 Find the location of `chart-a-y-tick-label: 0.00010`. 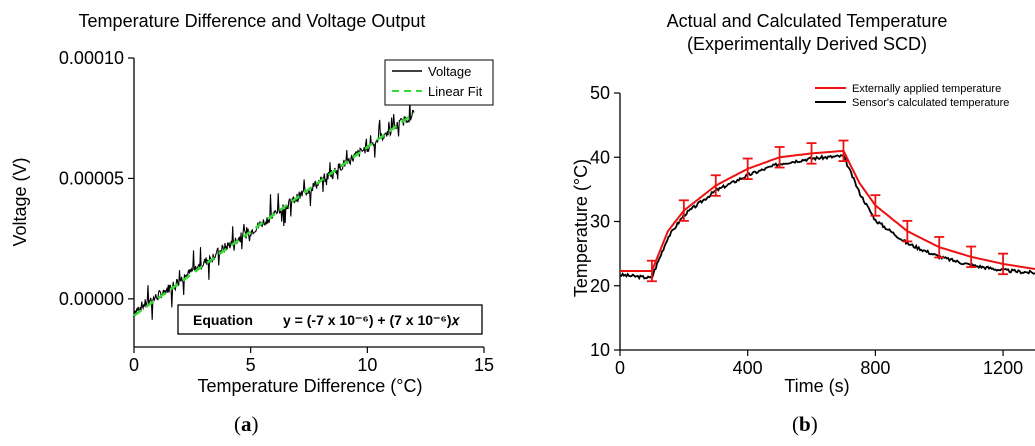

chart-a-y-tick-label: 0.00010 is located at coordinates (91, 58).